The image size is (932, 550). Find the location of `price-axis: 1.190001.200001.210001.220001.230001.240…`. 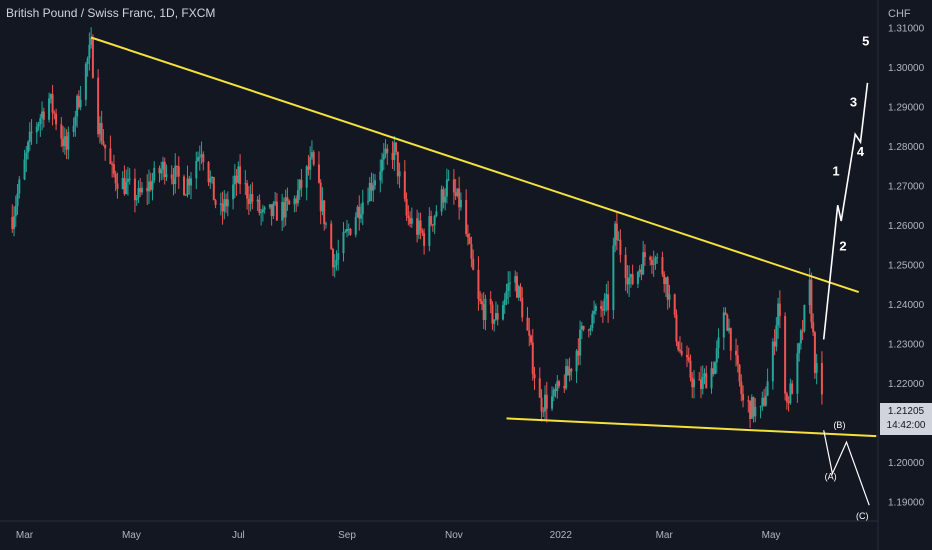

price-axis: 1.190001.200001.210001.220001.230001.240… is located at coordinates (906, 266).